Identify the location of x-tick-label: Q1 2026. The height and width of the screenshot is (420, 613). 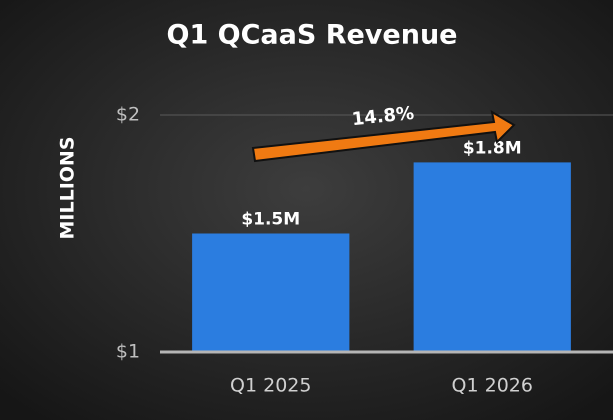
(492, 386).